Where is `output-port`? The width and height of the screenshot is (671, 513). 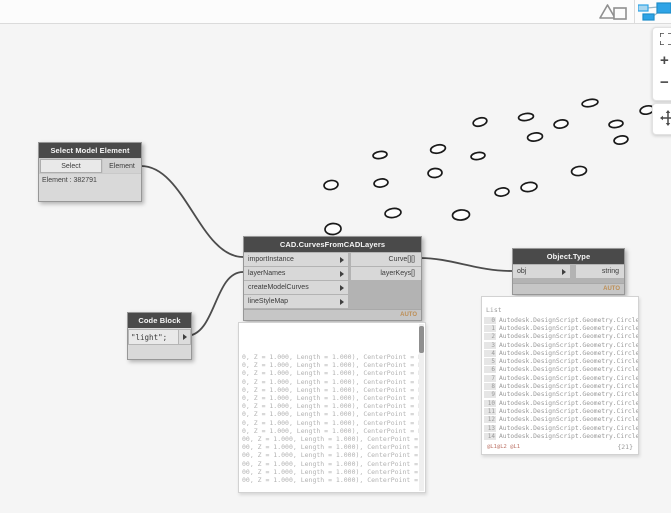
output-port is located at coordinates (185, 337).